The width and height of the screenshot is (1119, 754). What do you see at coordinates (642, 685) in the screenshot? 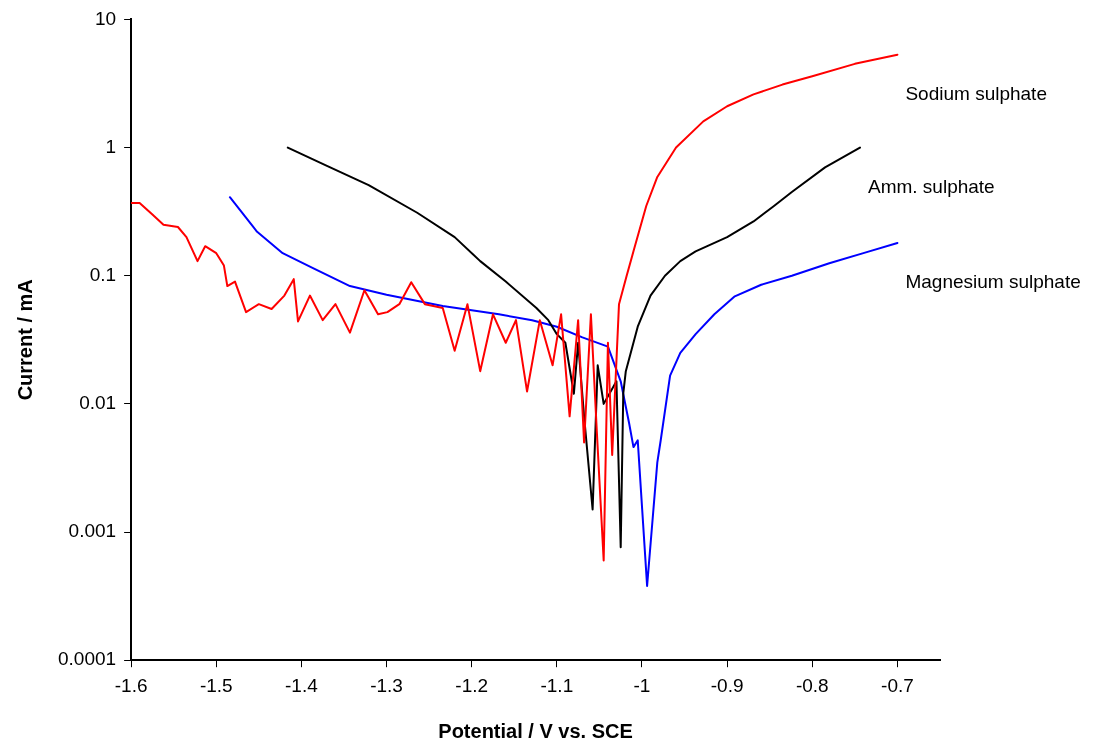
I see `x-tick-label: -1` at bounding box center [642, 685].